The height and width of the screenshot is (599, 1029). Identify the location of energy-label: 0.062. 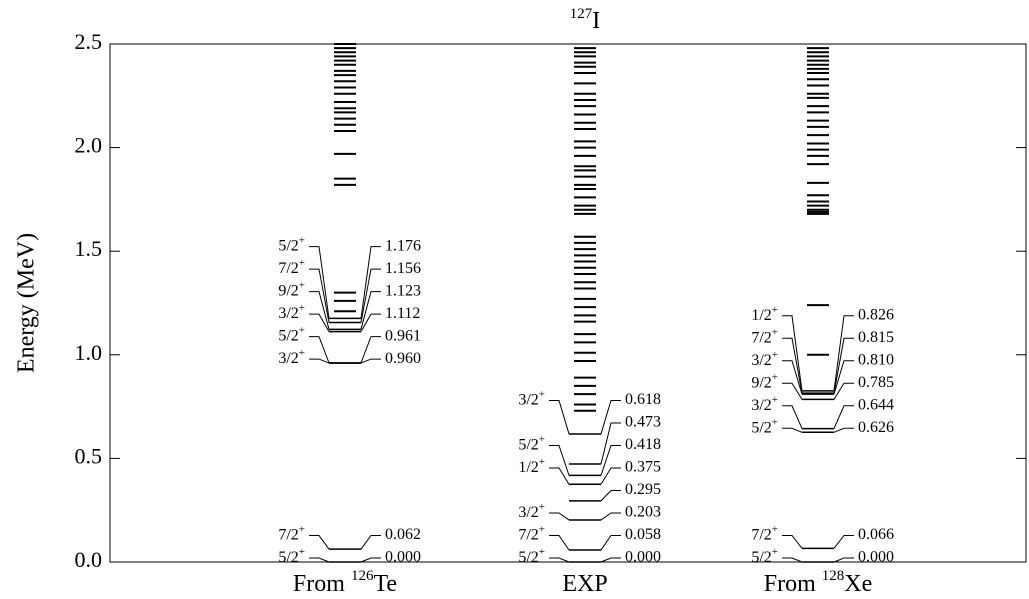
(403, 534).